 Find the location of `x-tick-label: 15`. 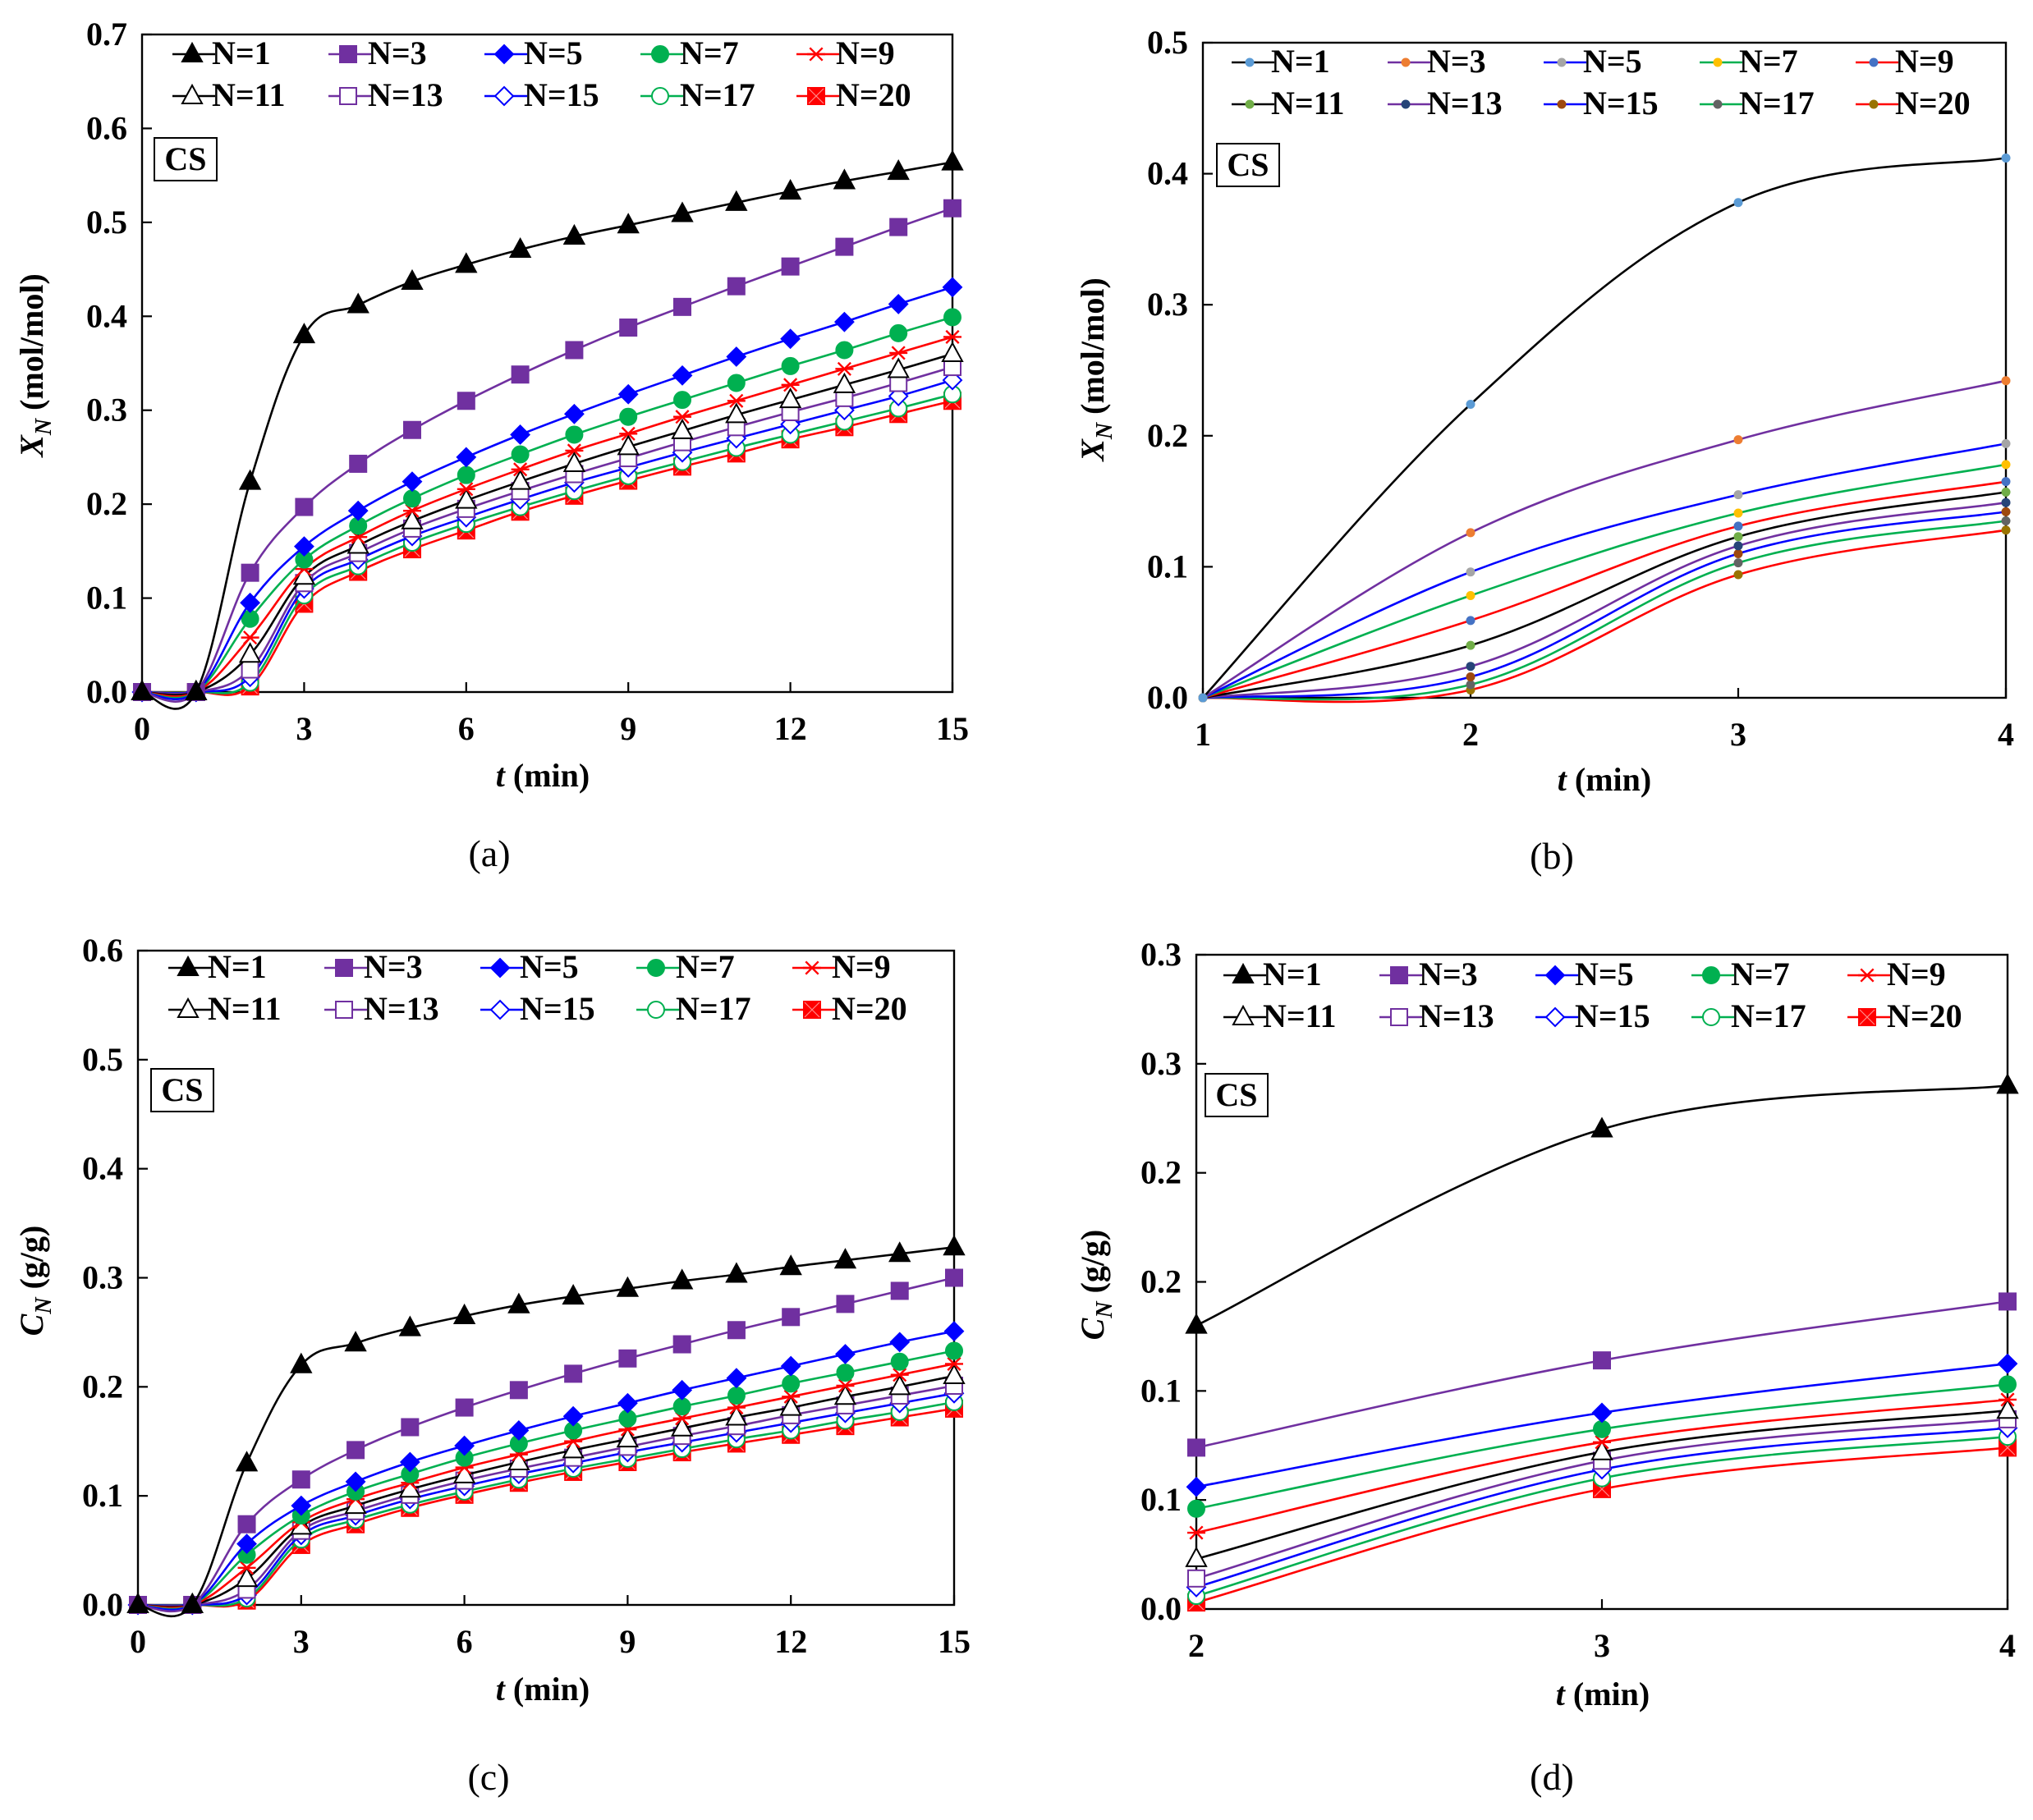

x-tick-label: 15 is located at coordinates (954, 1641).